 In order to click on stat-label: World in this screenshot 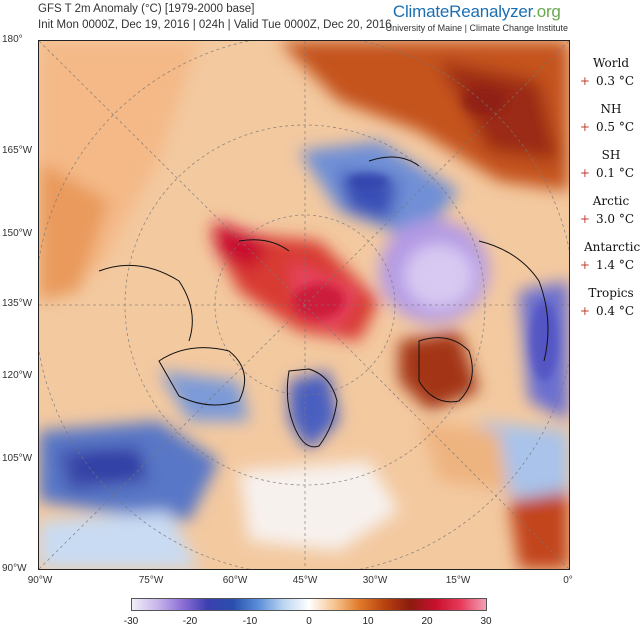, I will do `click(611, 63)`.